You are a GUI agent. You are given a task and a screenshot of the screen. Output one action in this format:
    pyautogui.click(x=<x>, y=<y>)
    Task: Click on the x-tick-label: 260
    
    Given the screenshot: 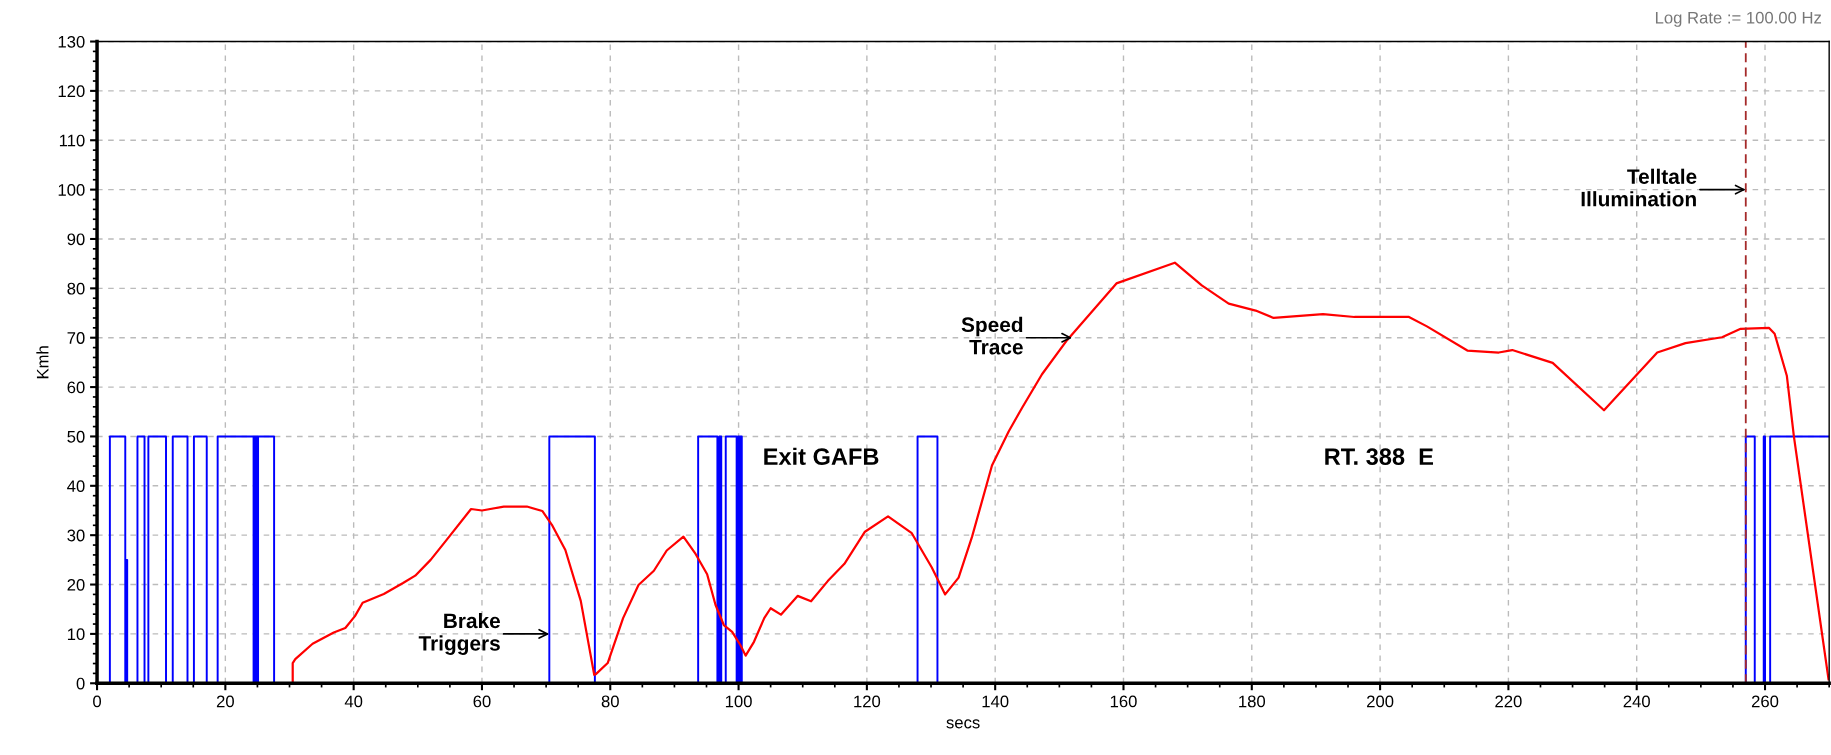 What is the action you would take?
    pyautogui.click(x=1765, y=701)
    